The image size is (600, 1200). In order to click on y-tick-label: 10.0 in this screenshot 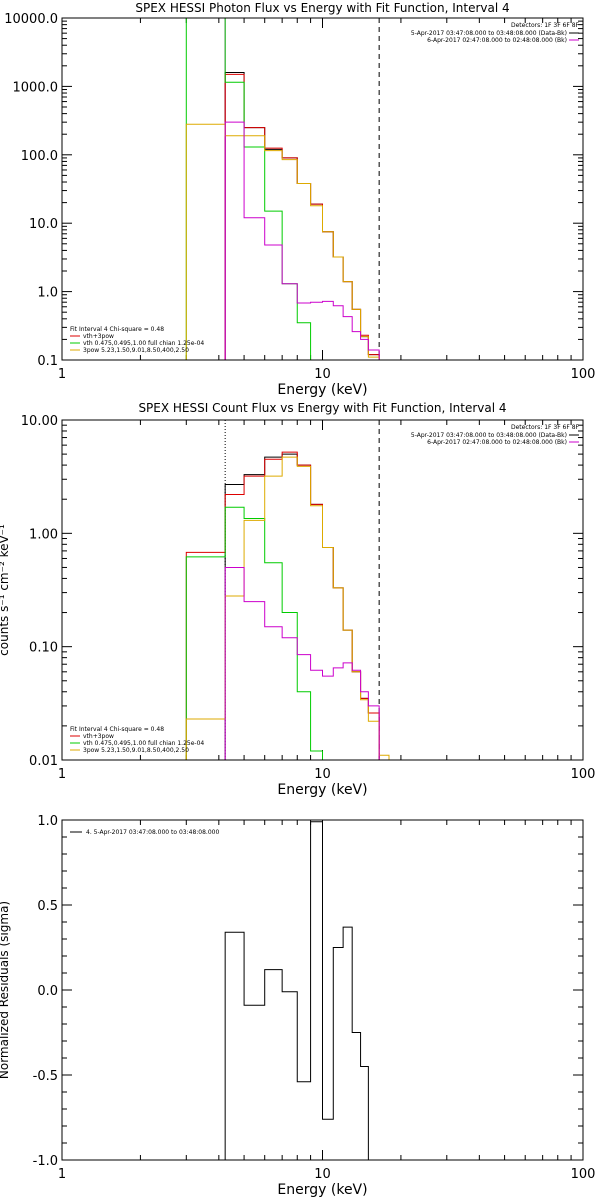, I will do `click(43, 224)`.